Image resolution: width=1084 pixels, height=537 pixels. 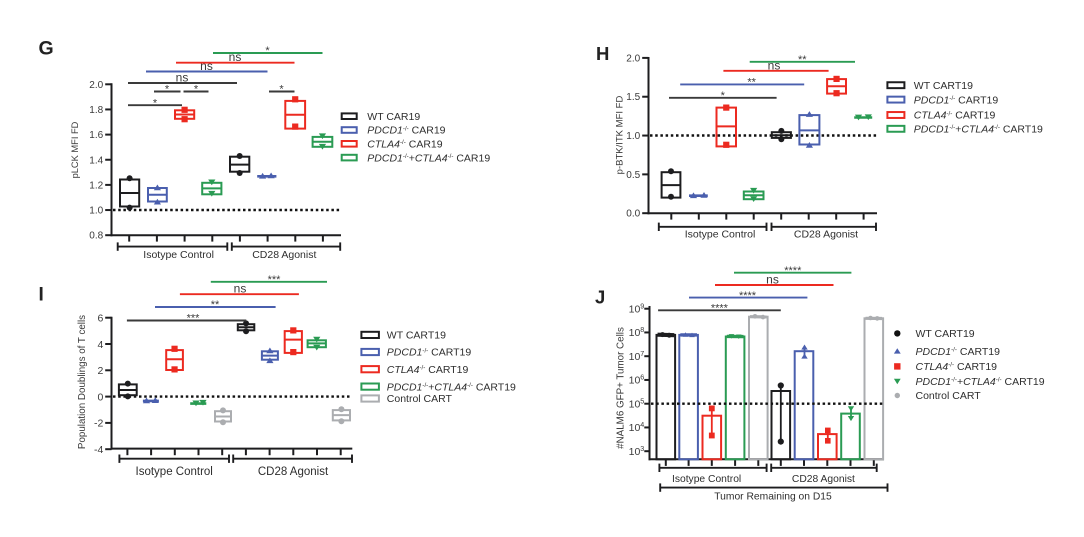 I want to click on svg-text: -2, so click(x=98, y=424).